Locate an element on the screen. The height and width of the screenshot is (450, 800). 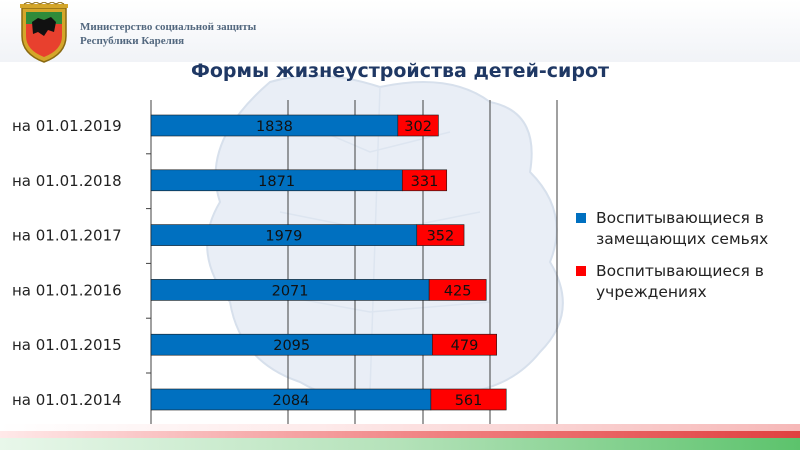
category-label: на 01.01.2014 is located at coordinates (67, 400).